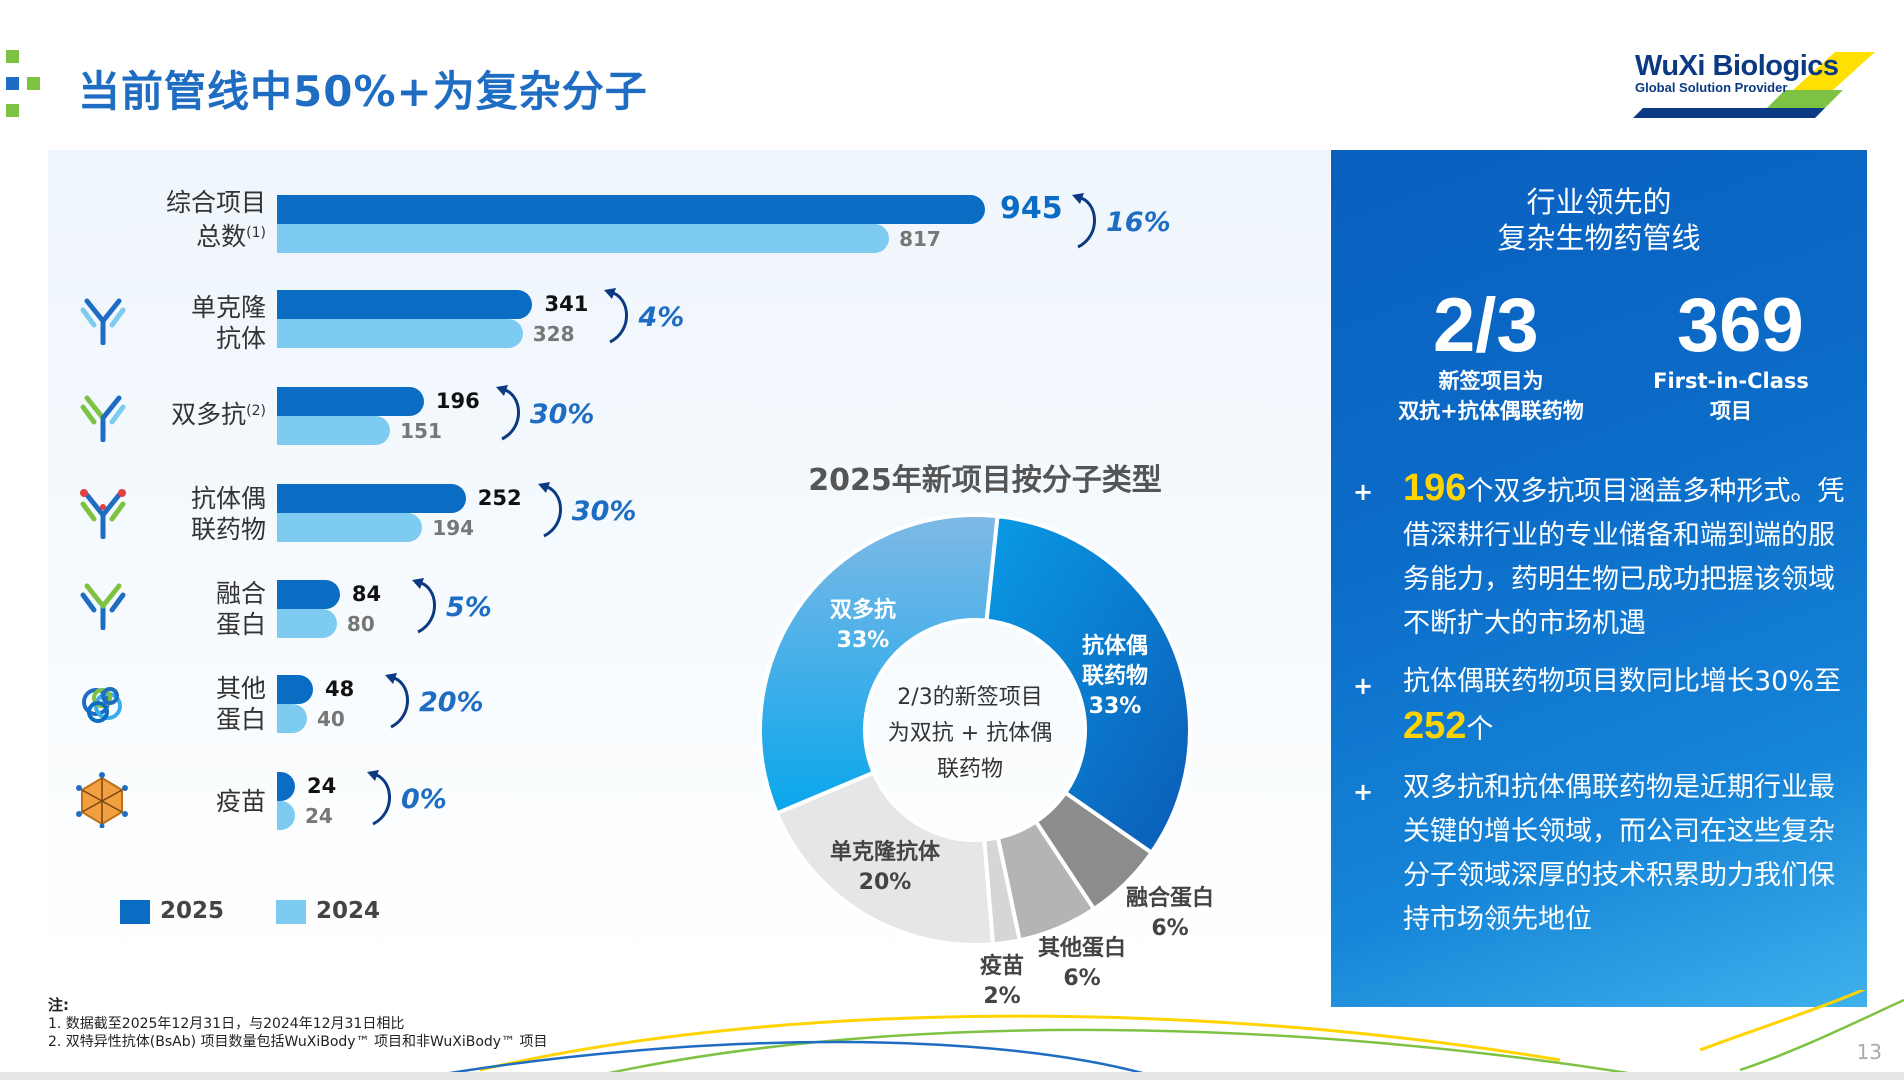  I want to click on growth-percent: 20%, so click(451, 702).